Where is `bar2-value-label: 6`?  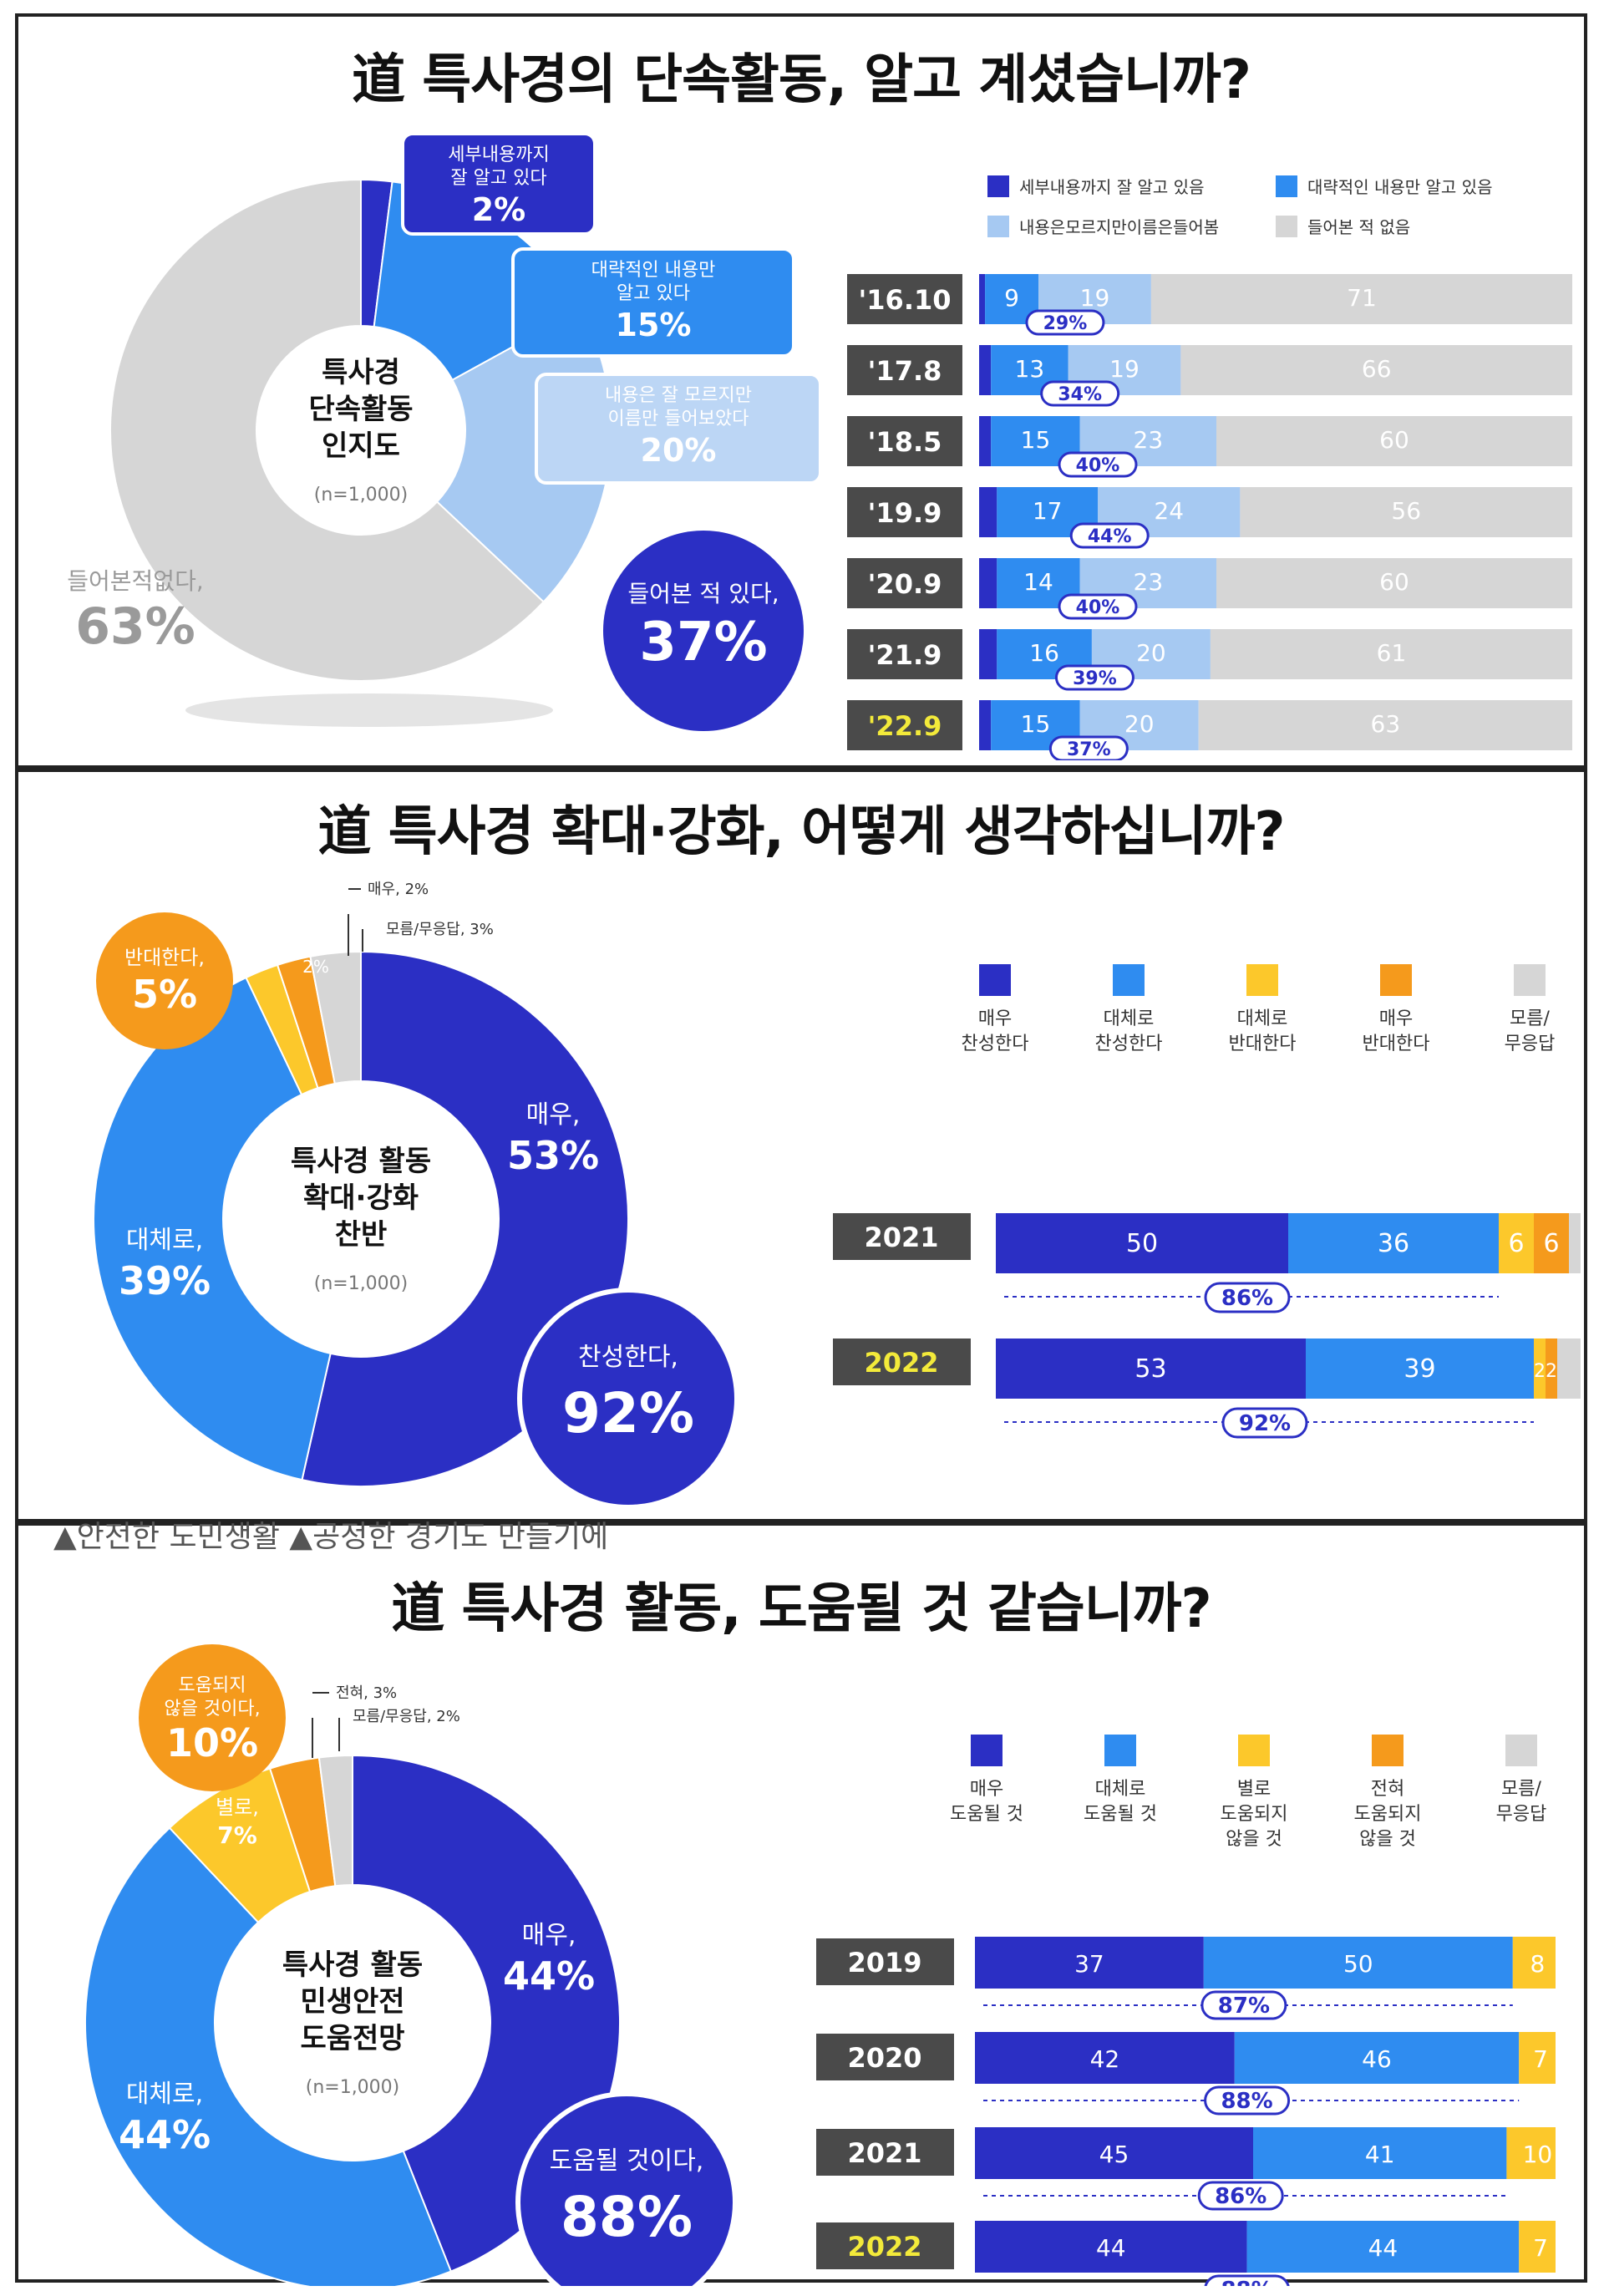 bar2-value-label: 6 is located at coordinates (1516, 1243).